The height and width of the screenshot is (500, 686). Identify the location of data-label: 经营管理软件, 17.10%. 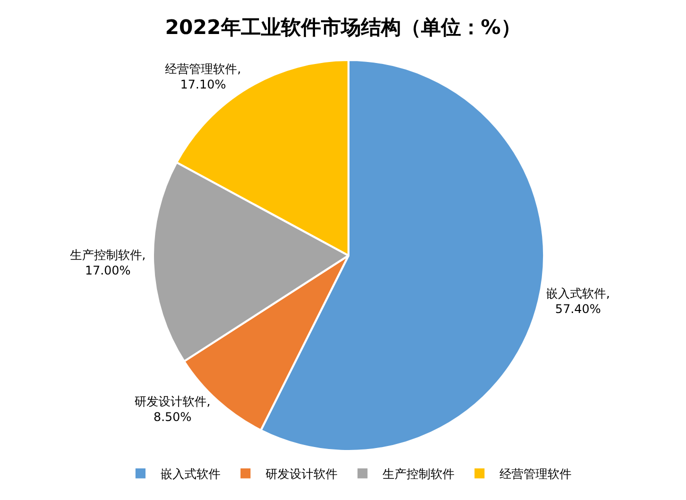
(203, 77).